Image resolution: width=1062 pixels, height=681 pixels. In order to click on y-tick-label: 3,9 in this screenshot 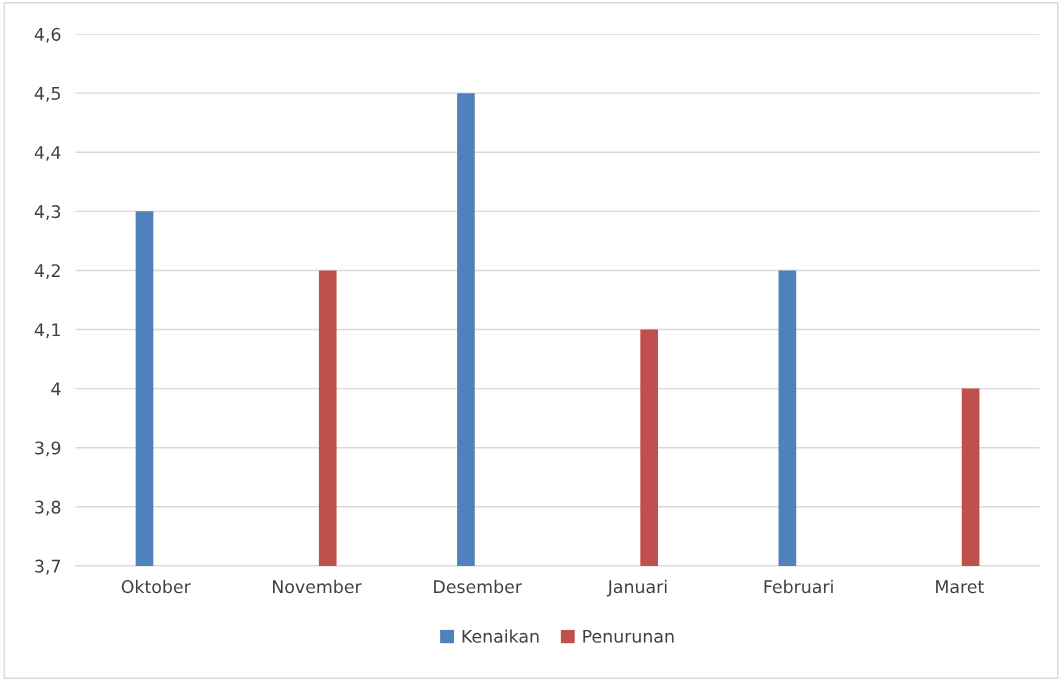, I will do `click(48, 449)`.